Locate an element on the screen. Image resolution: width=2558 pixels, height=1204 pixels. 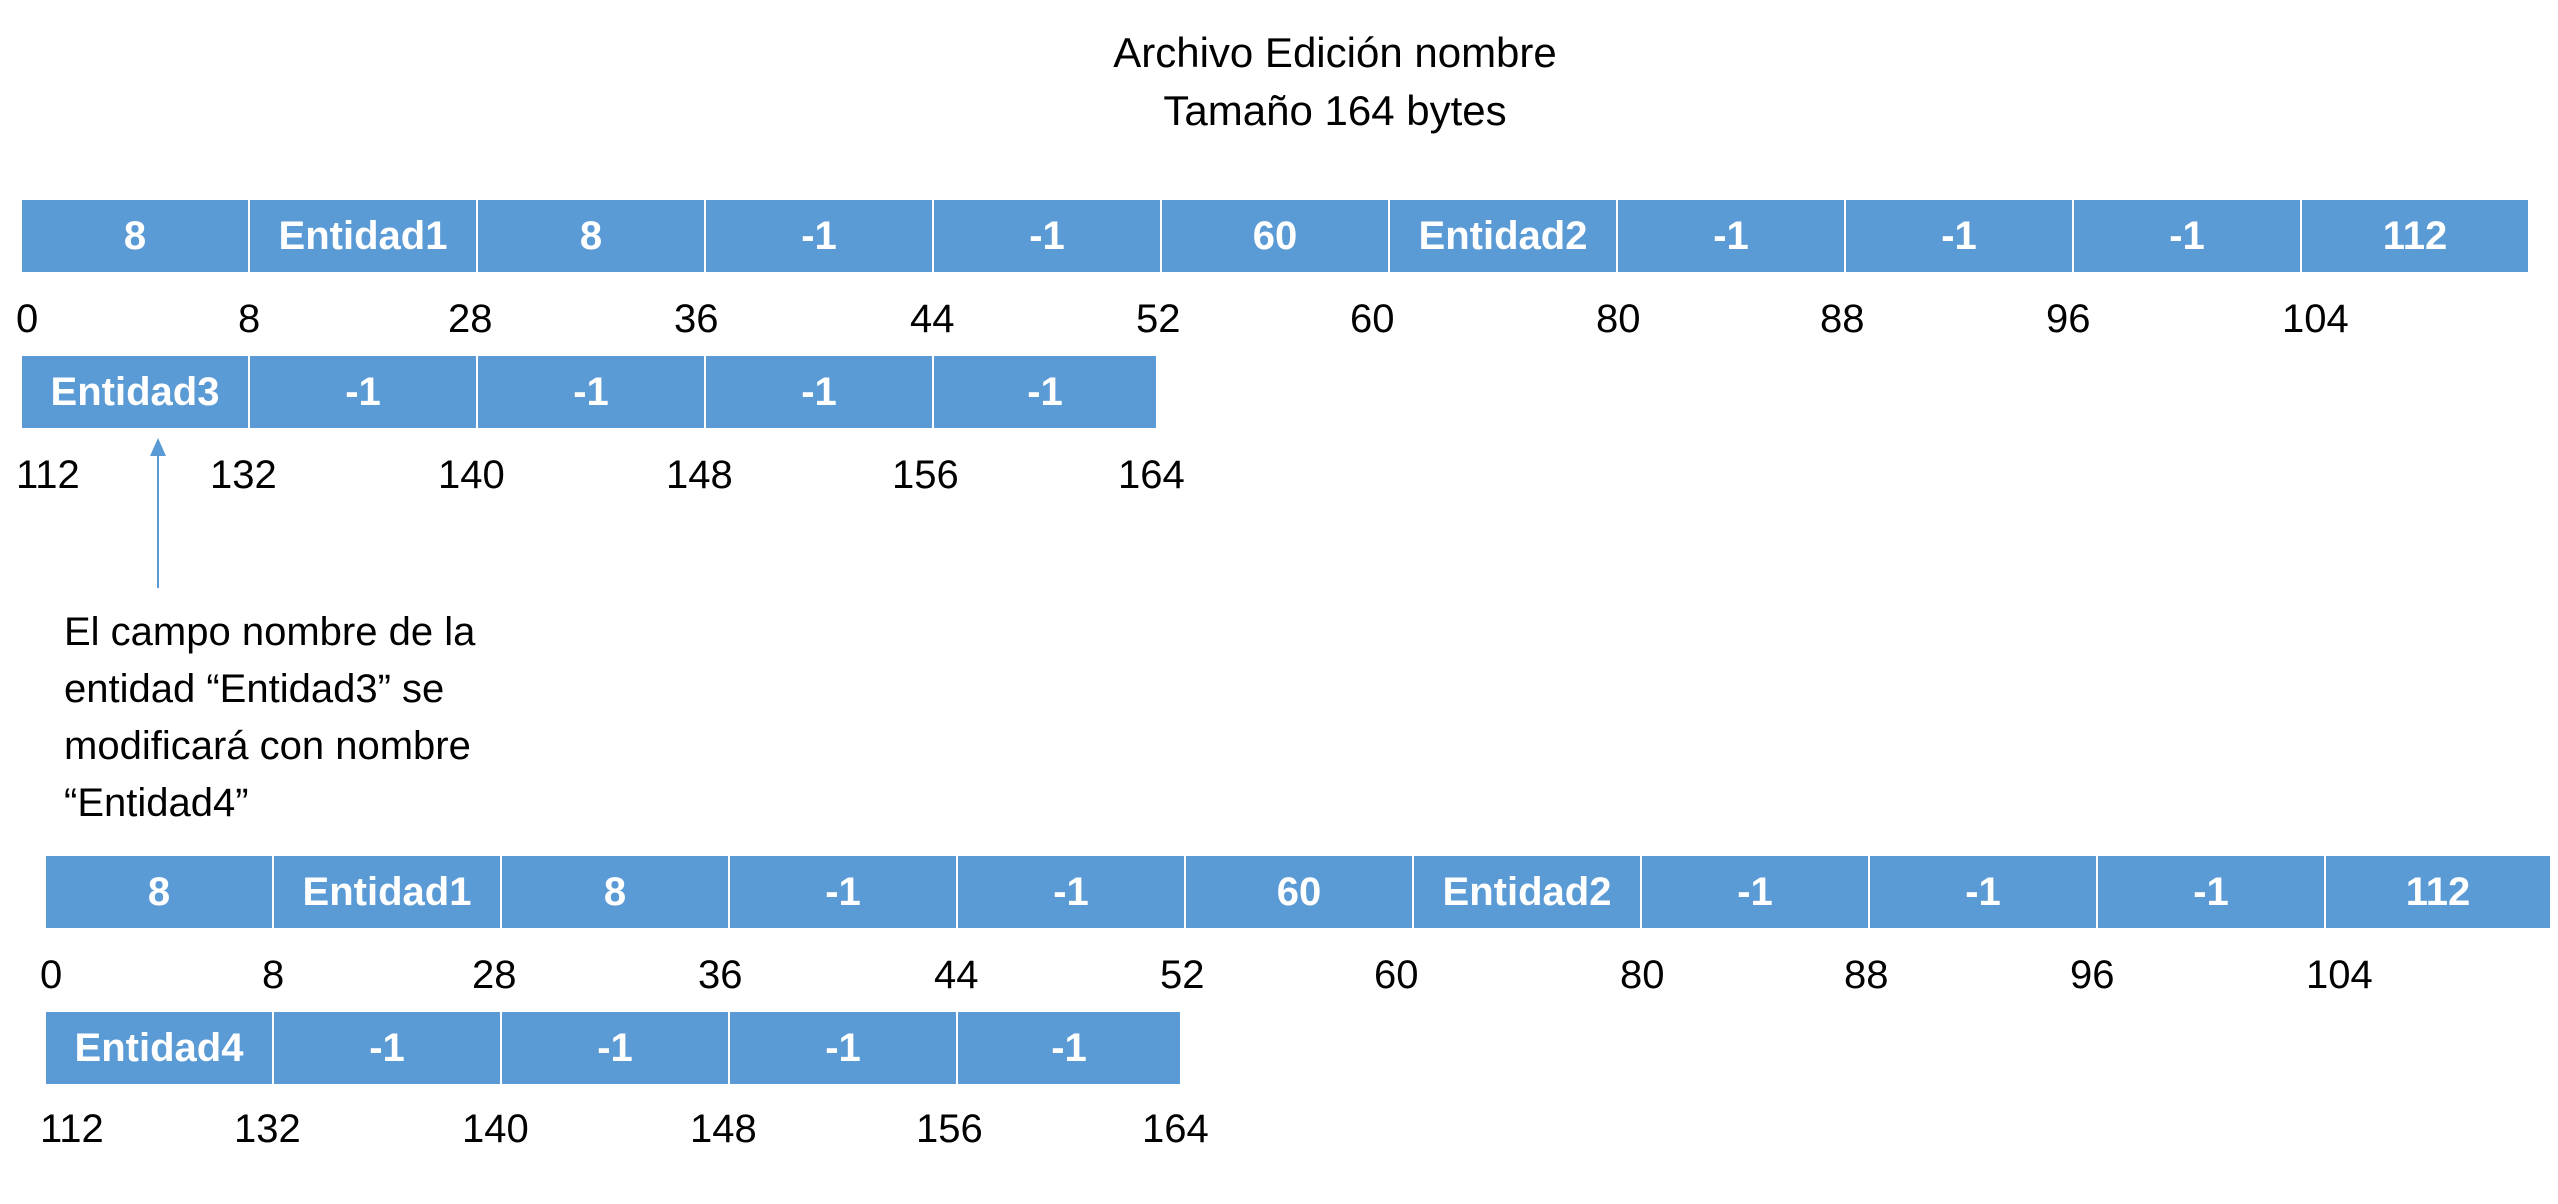
record-cell: Entidad4 is located at coordinates (160, 1048).